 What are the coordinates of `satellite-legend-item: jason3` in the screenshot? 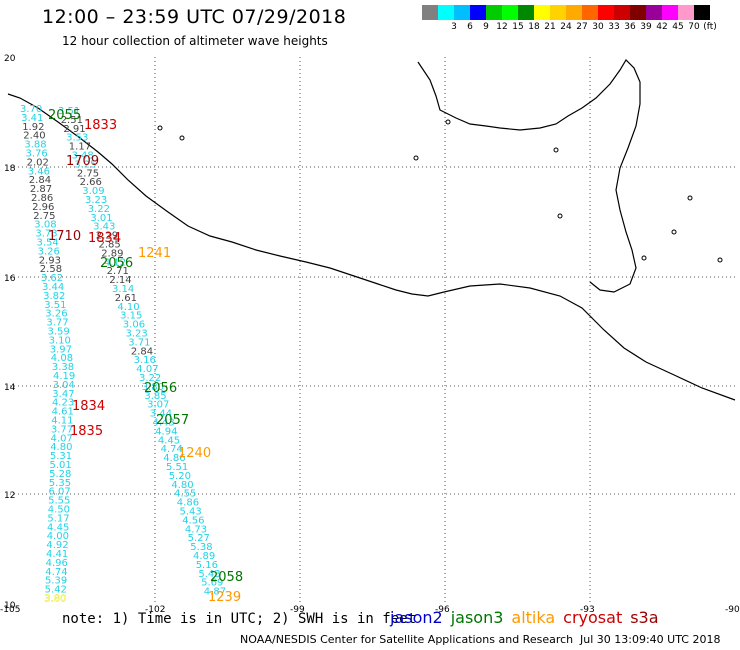 It's located at (477, 617).